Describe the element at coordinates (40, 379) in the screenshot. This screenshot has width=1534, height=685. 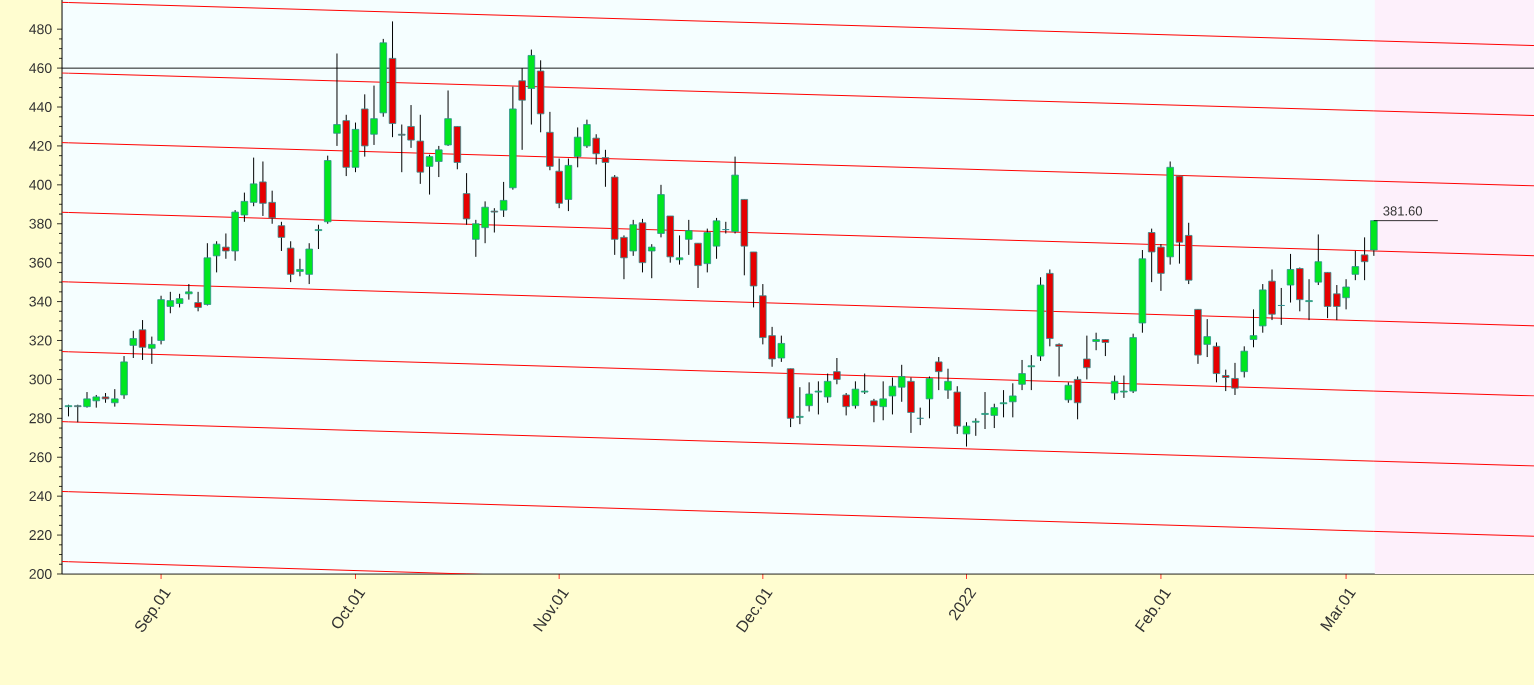
I see `y-tick-label: 300` at that location.